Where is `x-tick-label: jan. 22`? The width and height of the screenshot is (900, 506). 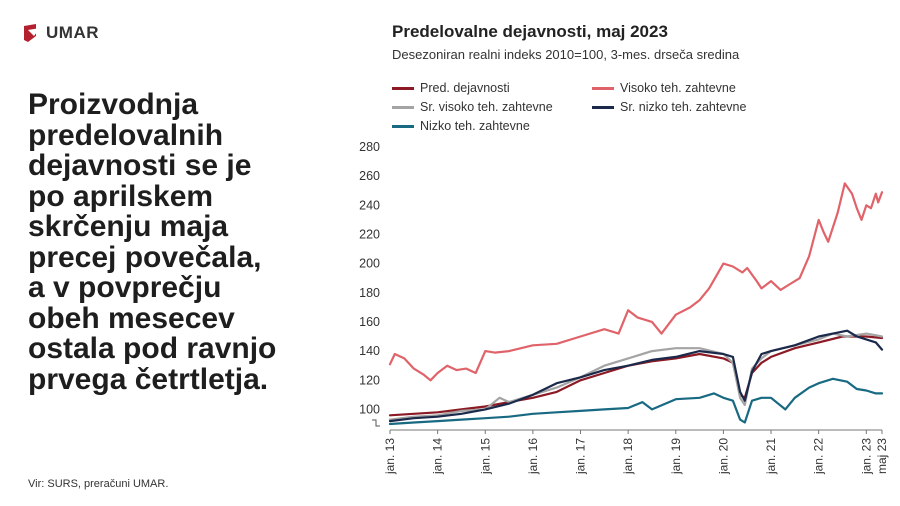 x-tick-label: jan. 22 is located at coordinates (819, 456).